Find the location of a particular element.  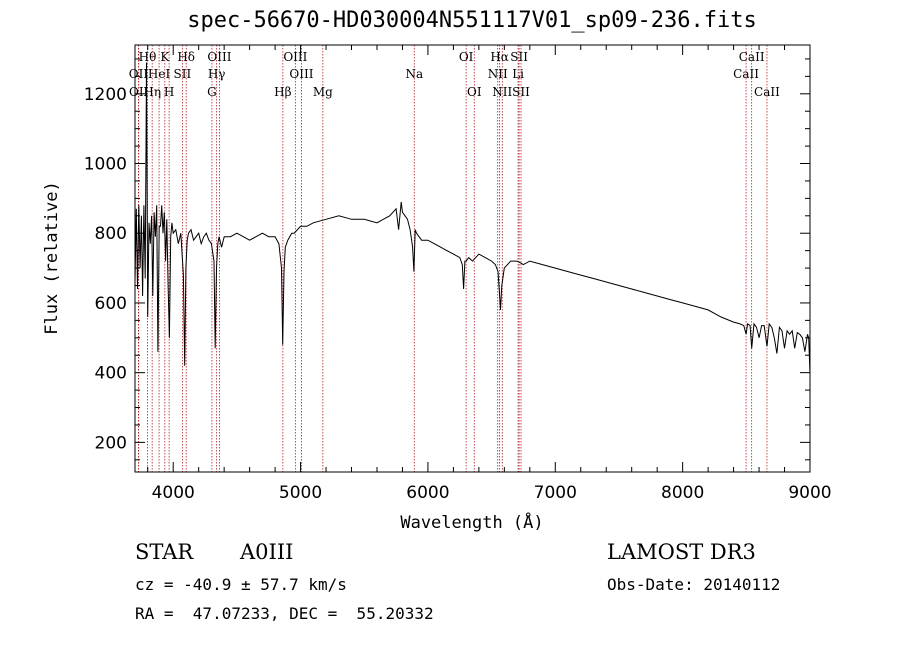

line-label-1: K is located at coordinates (165, 57).